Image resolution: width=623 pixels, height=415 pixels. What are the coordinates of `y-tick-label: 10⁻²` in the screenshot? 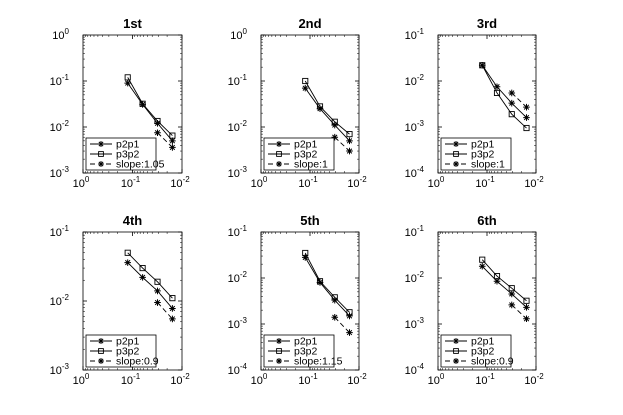 It's located at (415, 277).